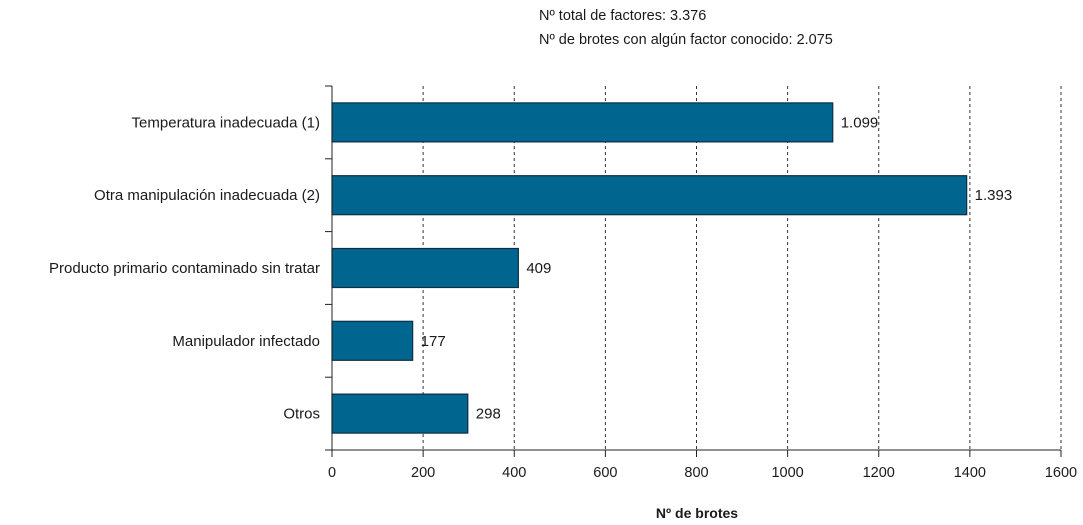 The image size is (1083, 525). I want to click on x-tick-label-1600: 1600, so click(1061, 473).